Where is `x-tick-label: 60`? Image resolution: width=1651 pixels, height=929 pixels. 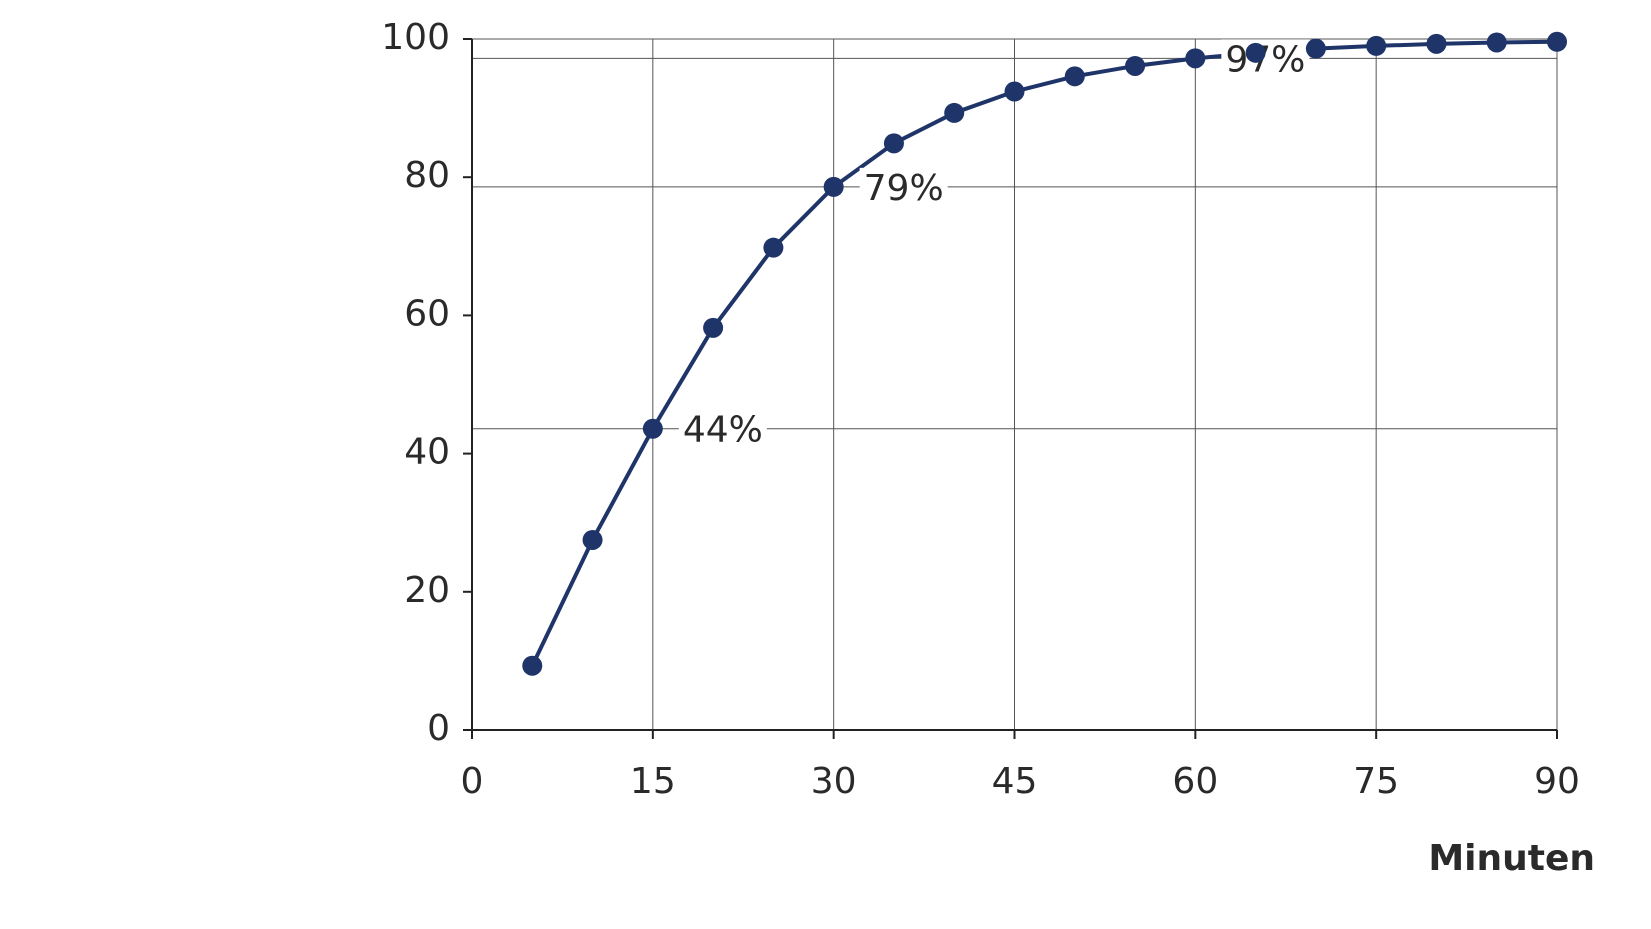
x-tick-label: 60 is located at coordinates (1195, 781).